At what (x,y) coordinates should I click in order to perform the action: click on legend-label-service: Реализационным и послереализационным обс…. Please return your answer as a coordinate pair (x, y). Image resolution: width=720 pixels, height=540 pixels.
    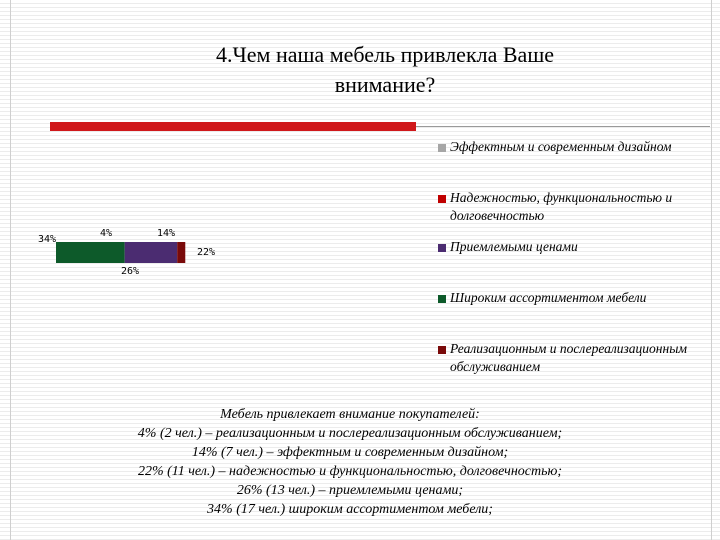
    Looking at the image, I should click on (568, 357).